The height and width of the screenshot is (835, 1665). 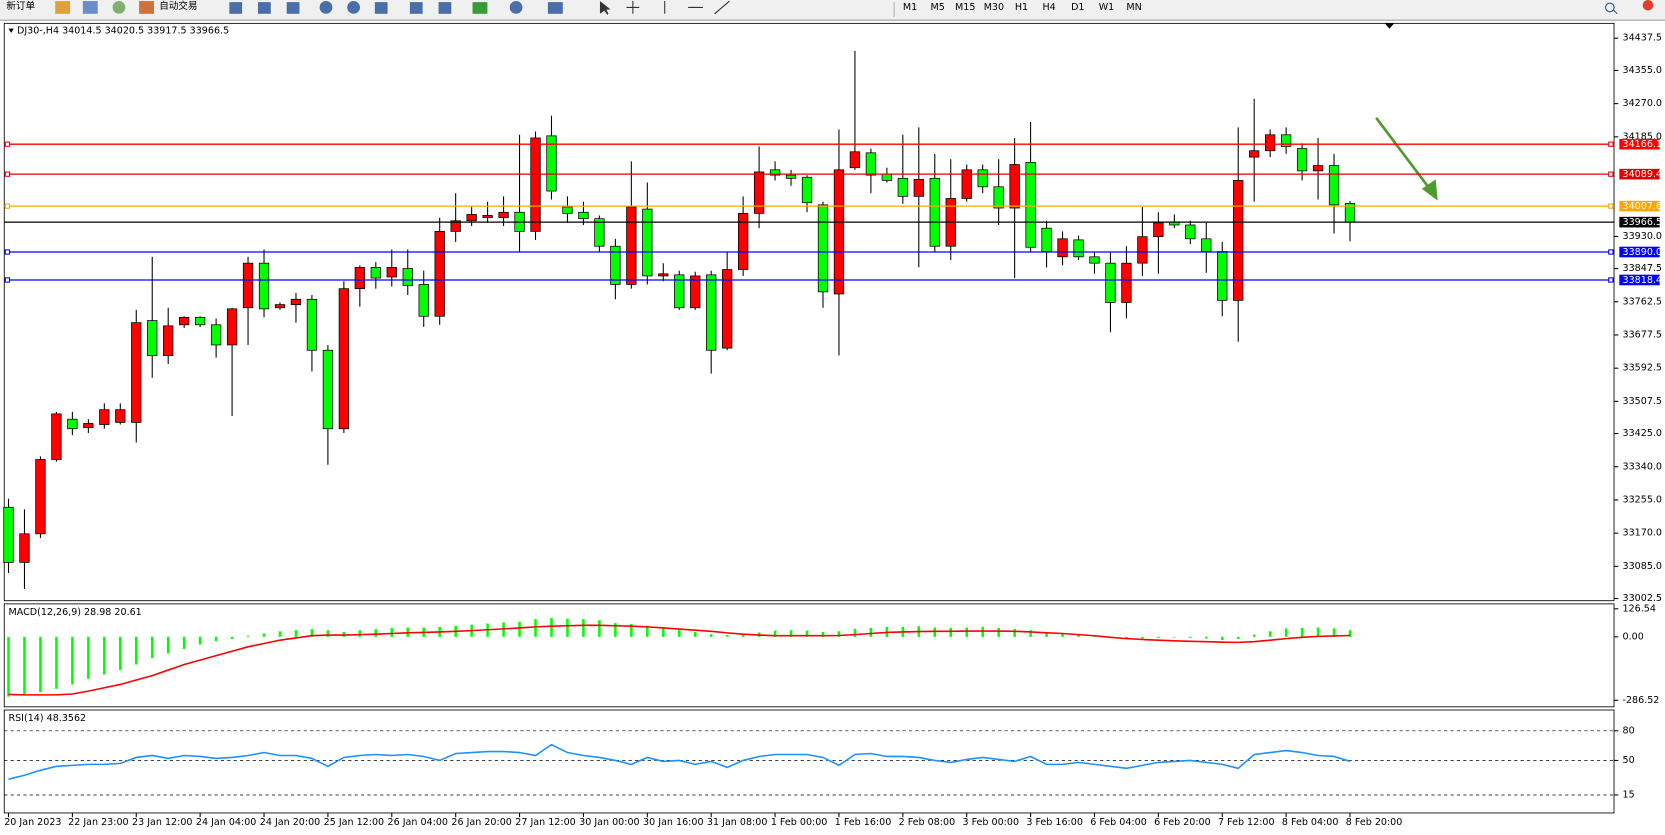 I want to click on y-tick-label: -286.52, so click(x=1641, y=700).